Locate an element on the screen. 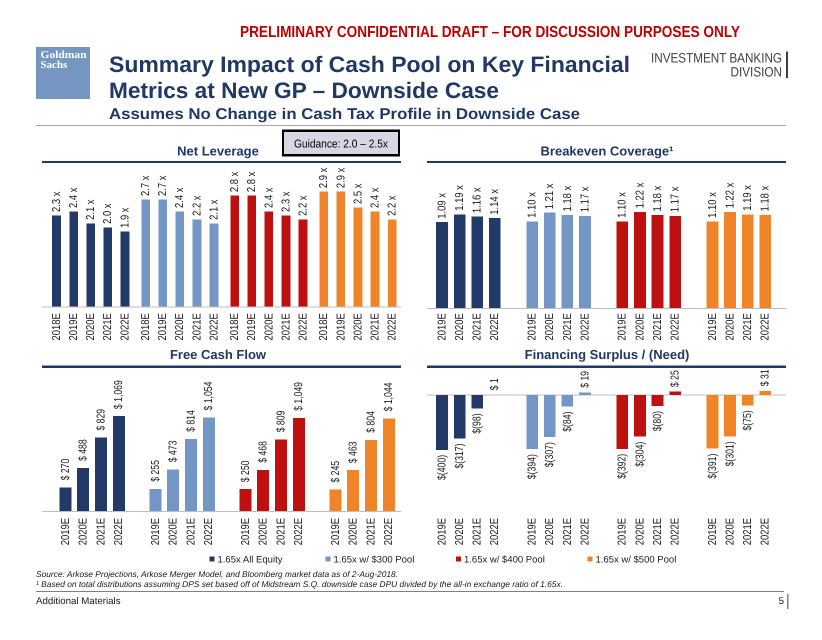  svg-text: $ 1,049 is located at coordinates (299, 396).